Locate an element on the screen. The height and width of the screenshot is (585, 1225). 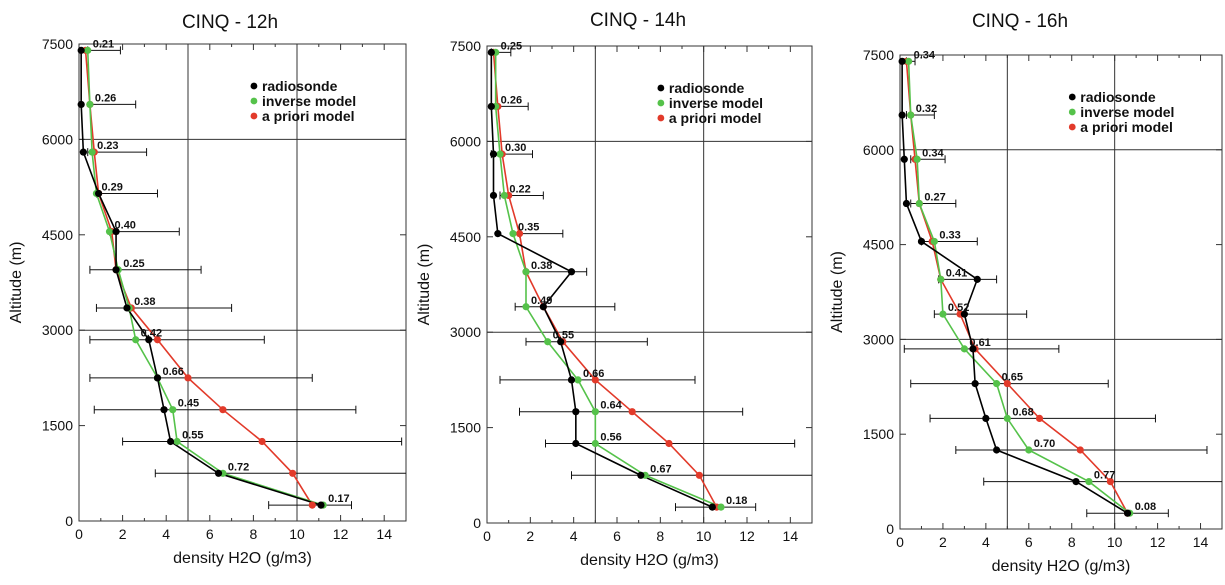
y-tick-label: 0 is located at coordinates (890, 529).